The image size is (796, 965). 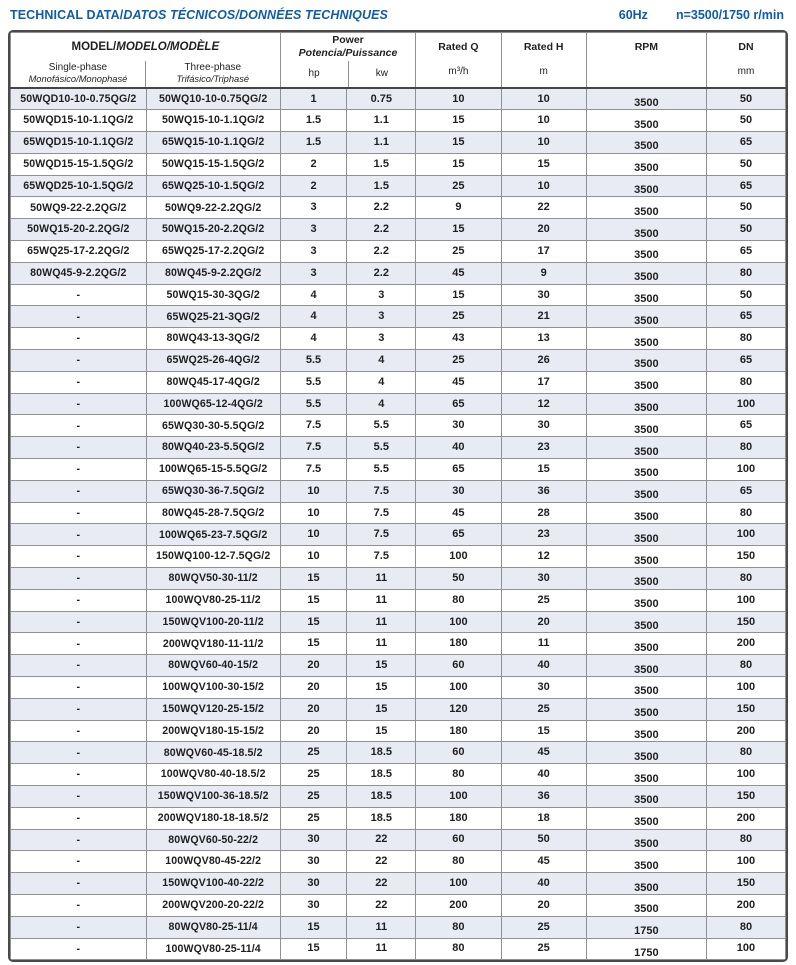 What do you see at coordinates (313, 99) in the screenshot?
I see `cell-hp: 1` at bounding box center [313, 99].